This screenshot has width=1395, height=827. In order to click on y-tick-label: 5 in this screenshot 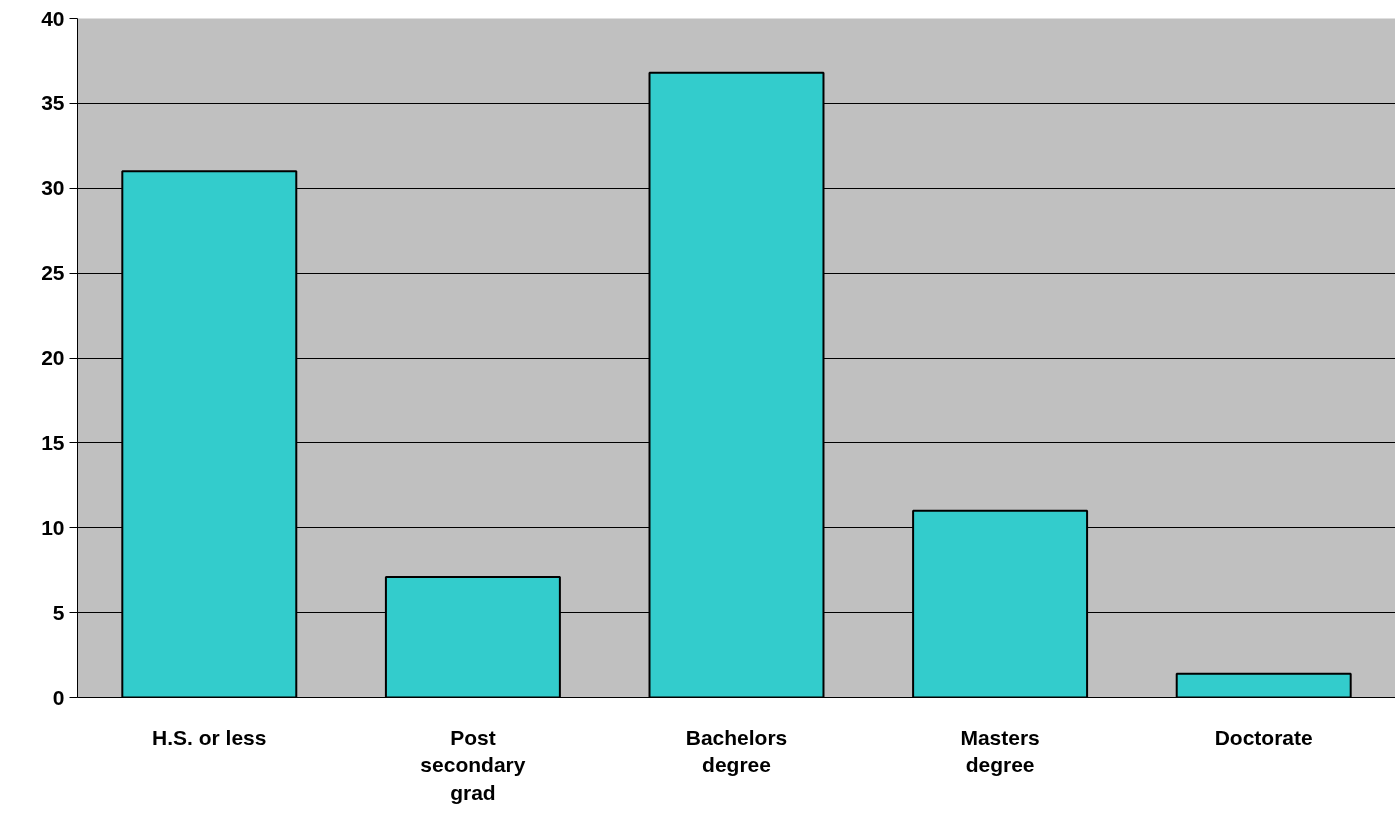, I will do `click(58, 612)`.